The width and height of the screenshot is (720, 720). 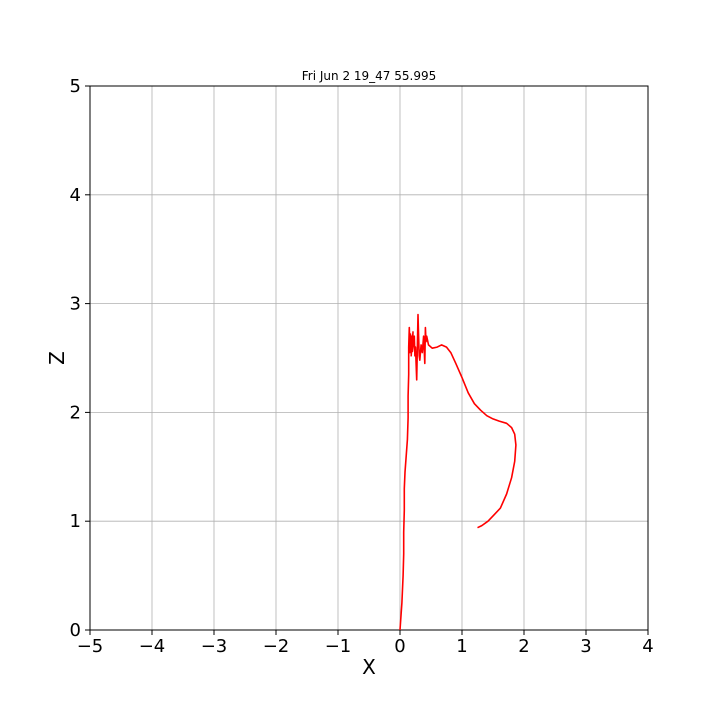 I want to click on y-tick-label: 2, so click(x=75, y=412).